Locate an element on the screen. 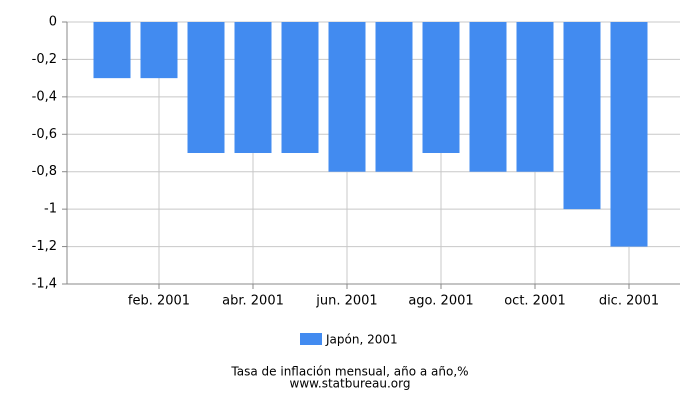  y-tick-label: -1,4 is located at coordinates (44, 284).